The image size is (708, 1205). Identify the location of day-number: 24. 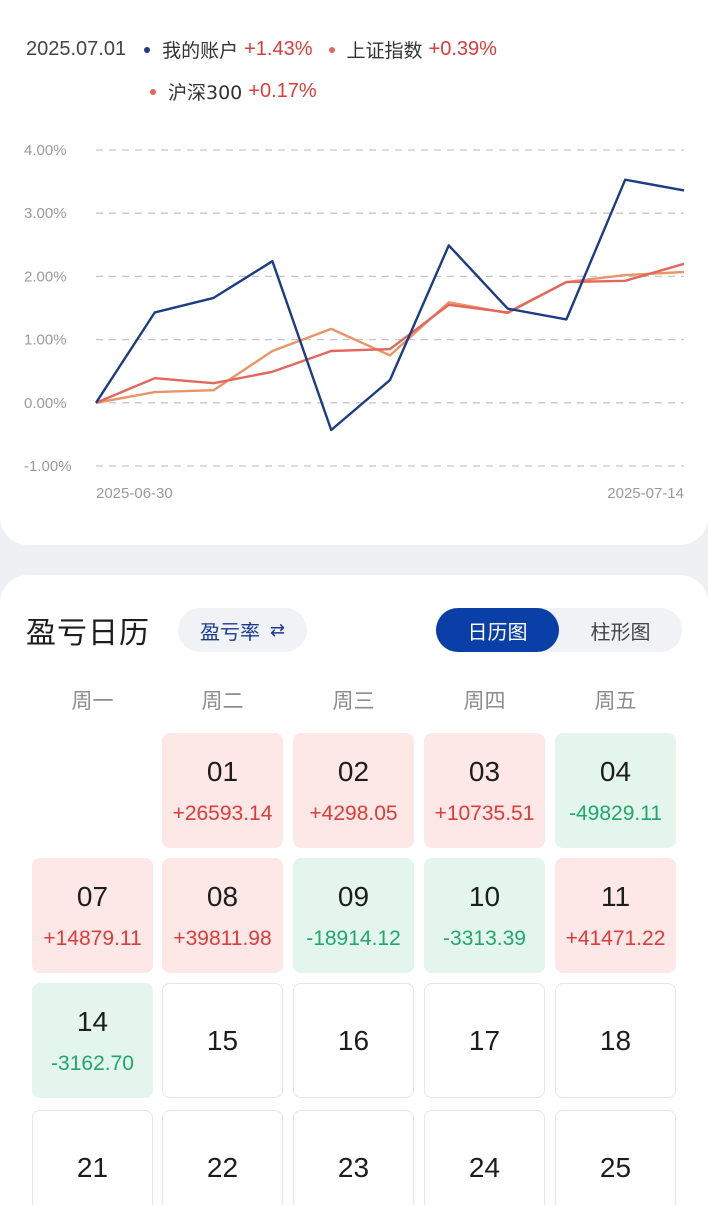
(484, 1167).